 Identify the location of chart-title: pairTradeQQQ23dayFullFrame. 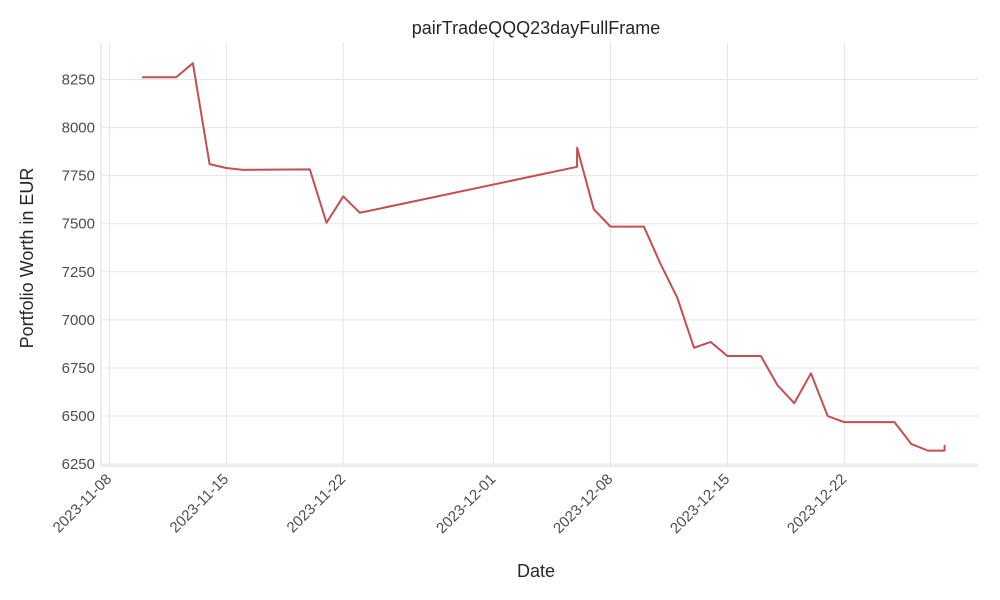
(536, 28).